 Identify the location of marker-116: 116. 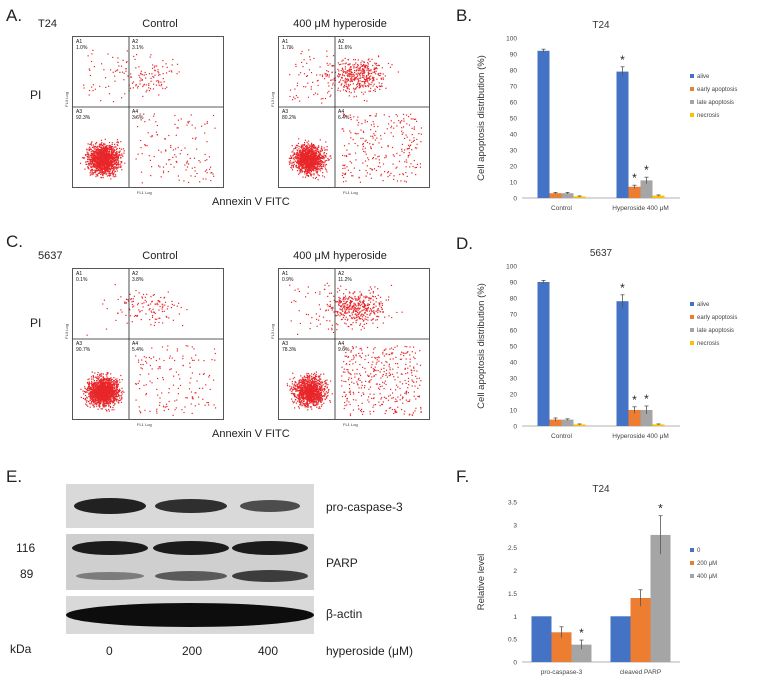
(26, 548).